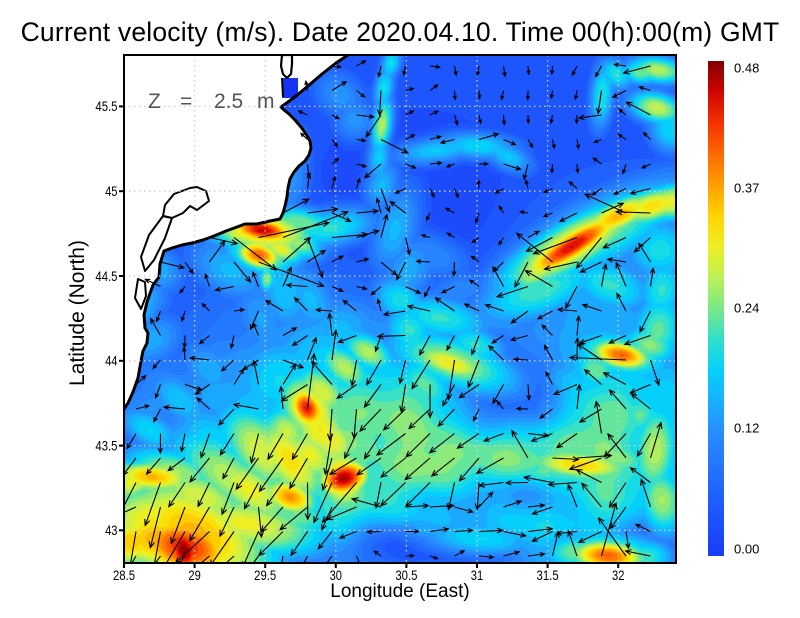 The width and height of the screenshot is (800, 618). What do you see at coordinates (194, 575) in the screenshot?
I see `svg-text: 29` at bounding box center [194, 575].